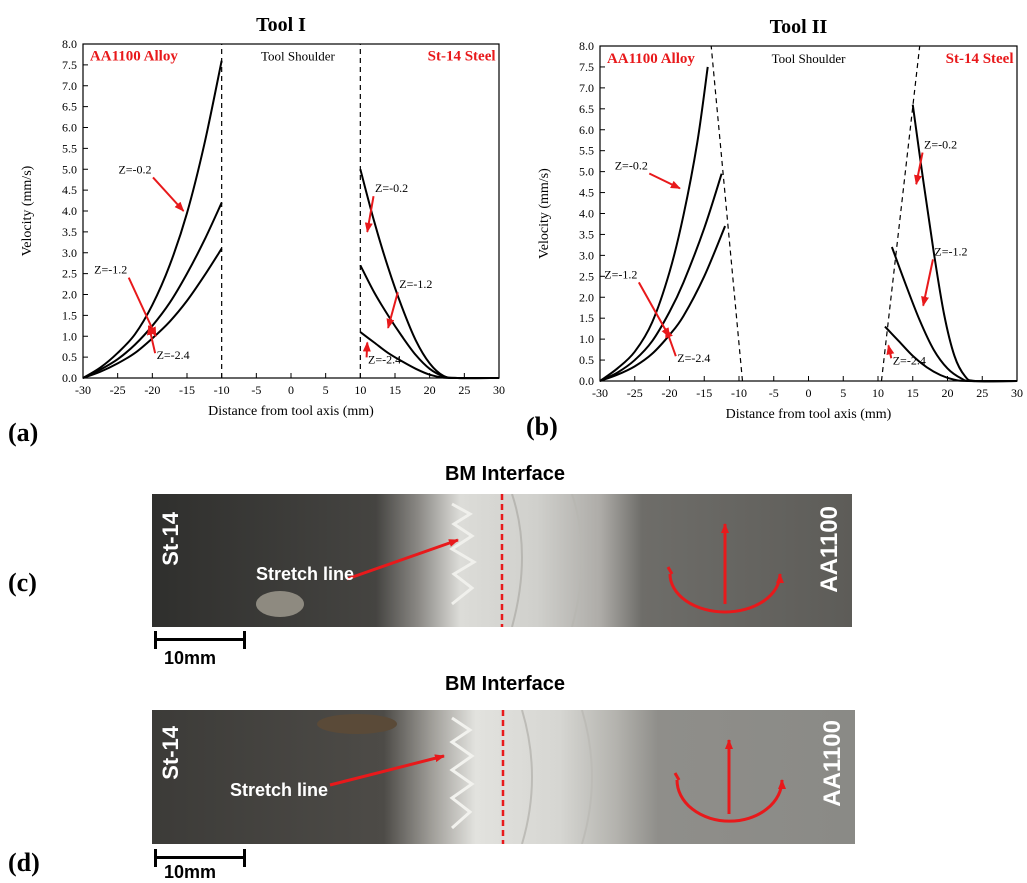 This screenshot has height=883, width=1027. Describe the element at coordinates (69, 295) in the screenshot. I see `y-tick-label: 2.0` at that location.